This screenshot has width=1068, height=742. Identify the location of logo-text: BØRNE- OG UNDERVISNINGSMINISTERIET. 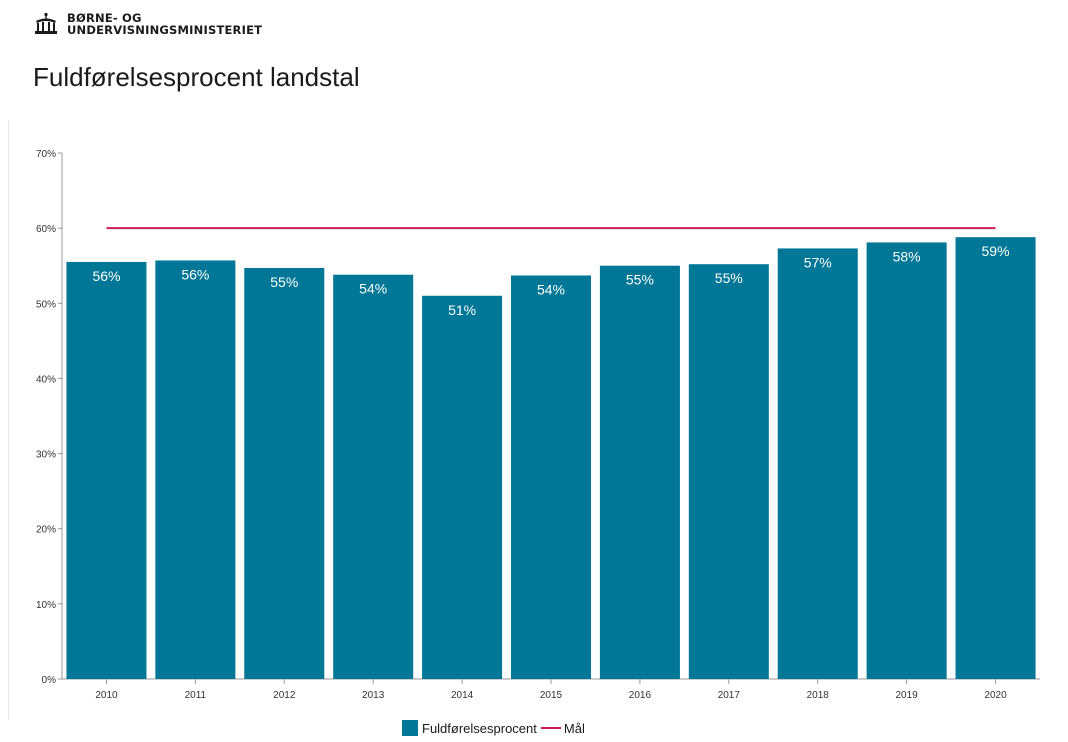
(164, 24).